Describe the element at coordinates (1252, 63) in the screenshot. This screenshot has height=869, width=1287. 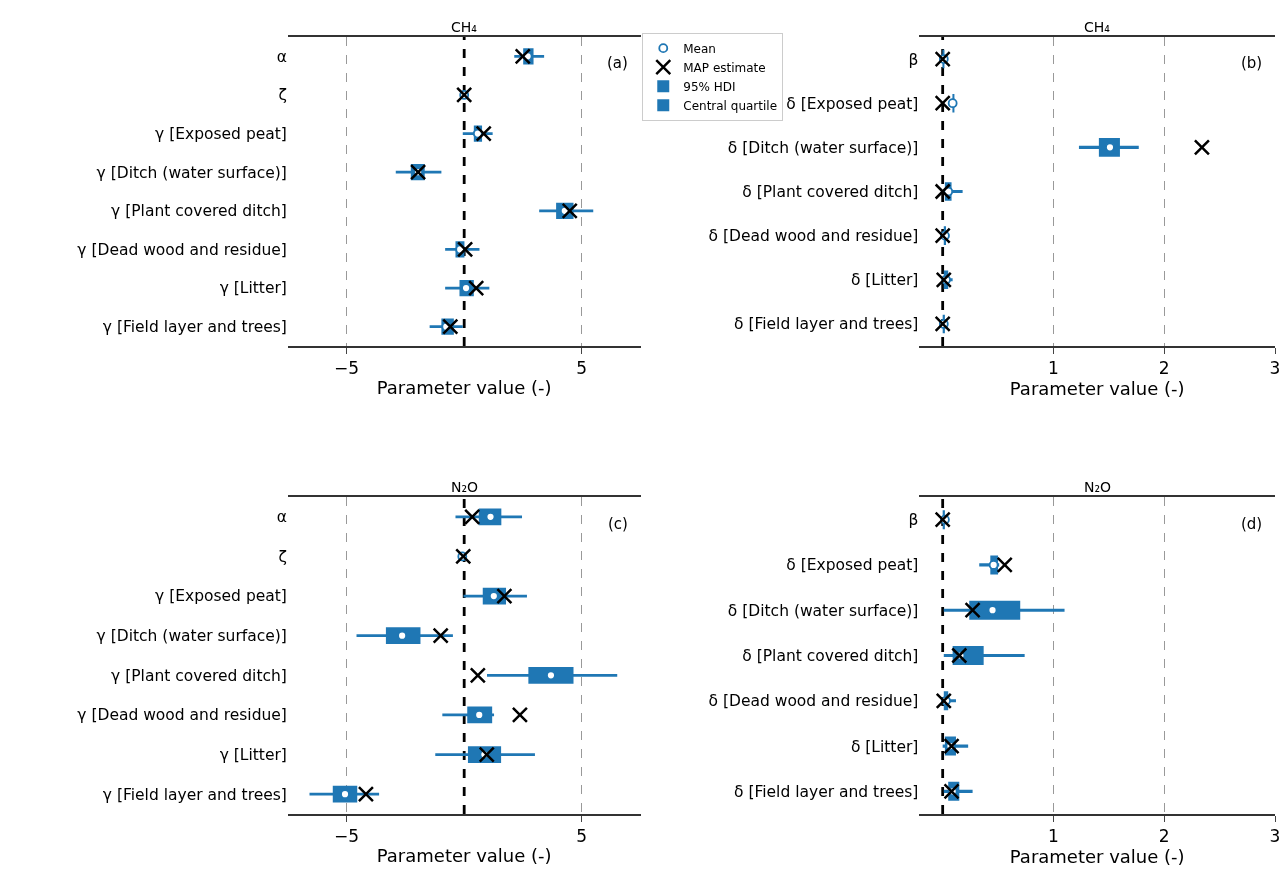
I see `annotation: (b)` at that location.